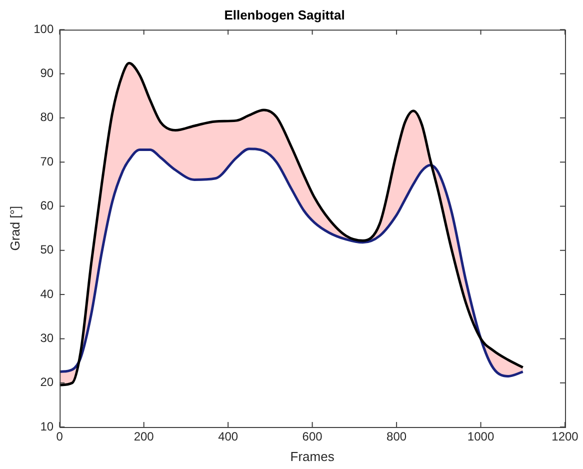 The width and height of the screenshot is (583, 469). What do you see at coordinates (47, 293) in the screenshot?
I see `y-tick-label: 40` at bounding box center [47, 293].